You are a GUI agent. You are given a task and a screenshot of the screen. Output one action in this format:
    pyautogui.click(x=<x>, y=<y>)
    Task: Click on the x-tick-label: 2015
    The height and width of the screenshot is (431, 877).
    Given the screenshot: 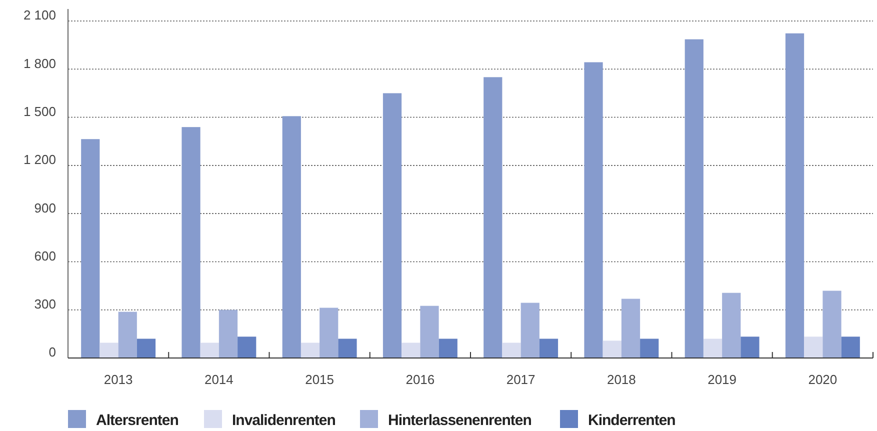 What is the action you would take?
    pyautogui.click(x=319, y=379)
    